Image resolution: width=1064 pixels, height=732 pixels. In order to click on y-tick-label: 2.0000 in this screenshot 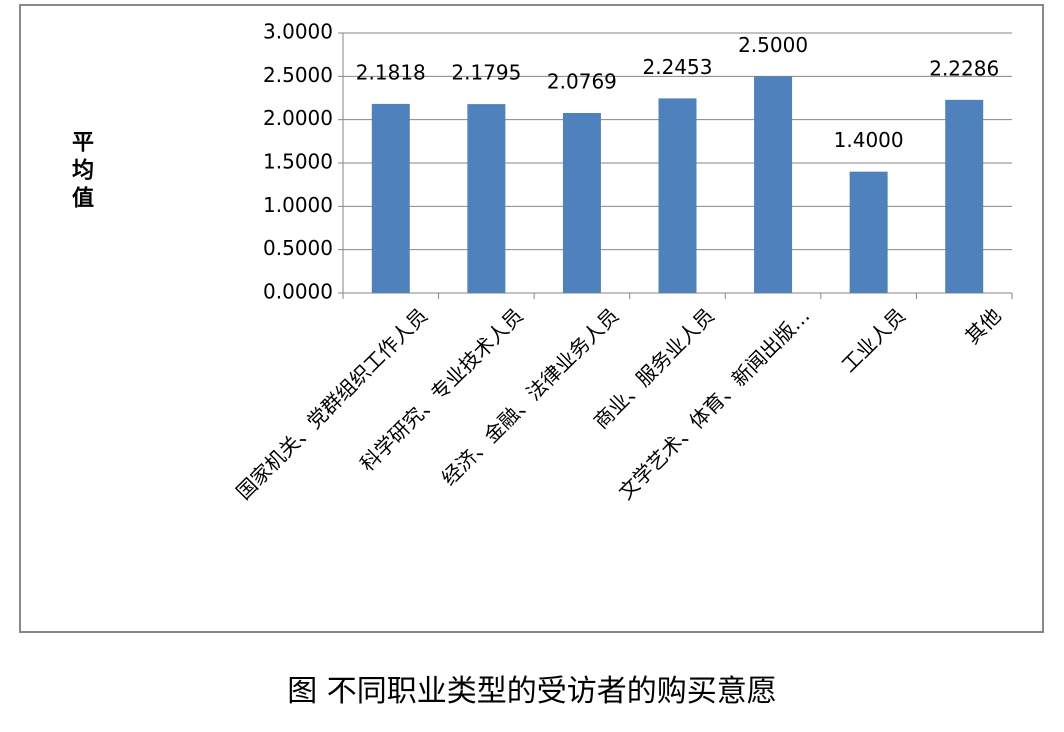, I will do `click(298, 118)`.